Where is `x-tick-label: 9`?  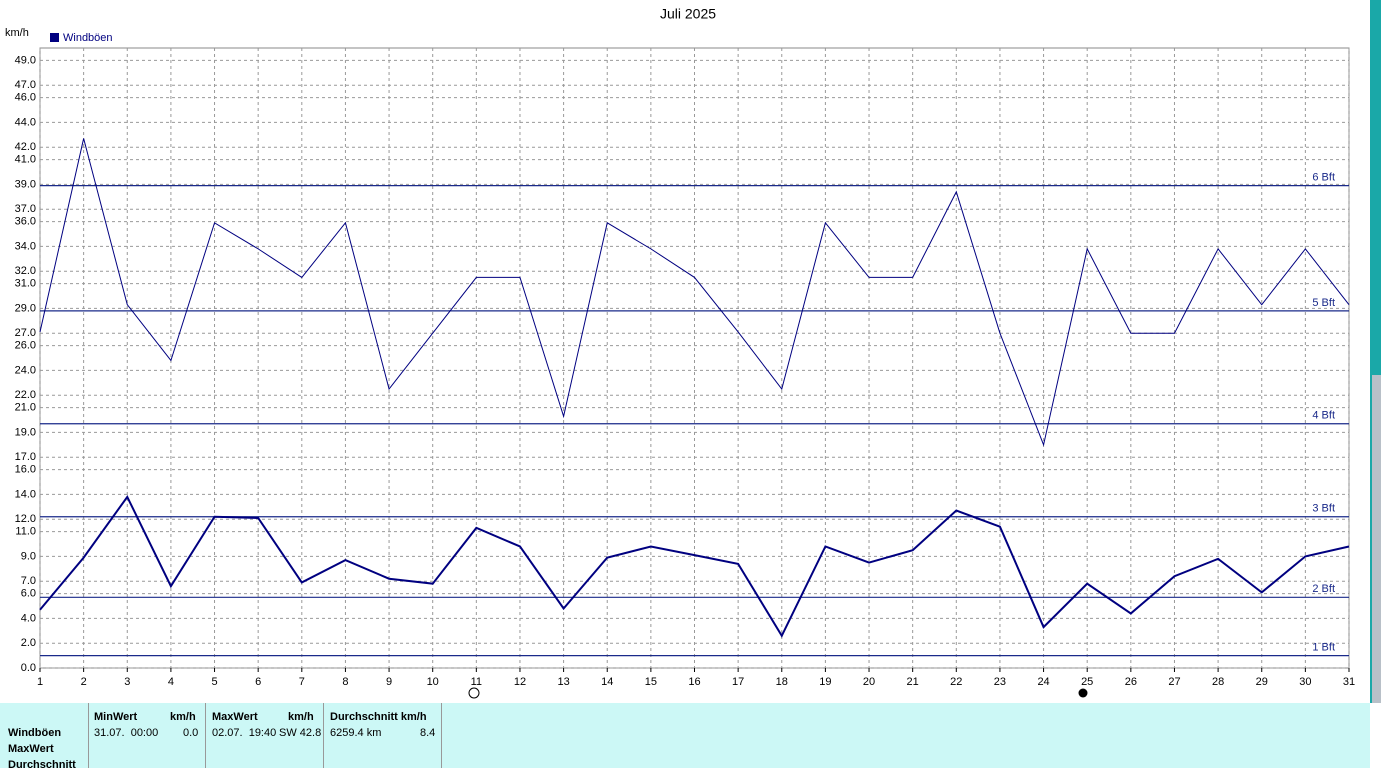
x-tick-label: 9 is located at coordinates (389, 682).